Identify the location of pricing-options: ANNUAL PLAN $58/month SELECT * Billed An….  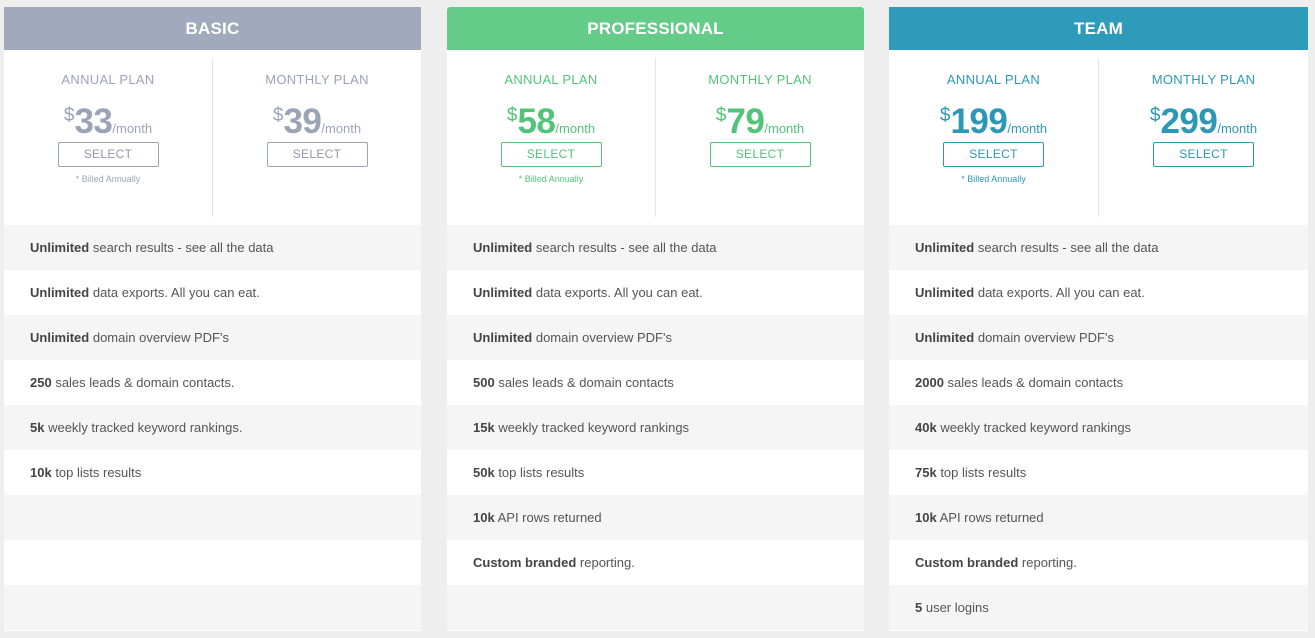
(655, 137).